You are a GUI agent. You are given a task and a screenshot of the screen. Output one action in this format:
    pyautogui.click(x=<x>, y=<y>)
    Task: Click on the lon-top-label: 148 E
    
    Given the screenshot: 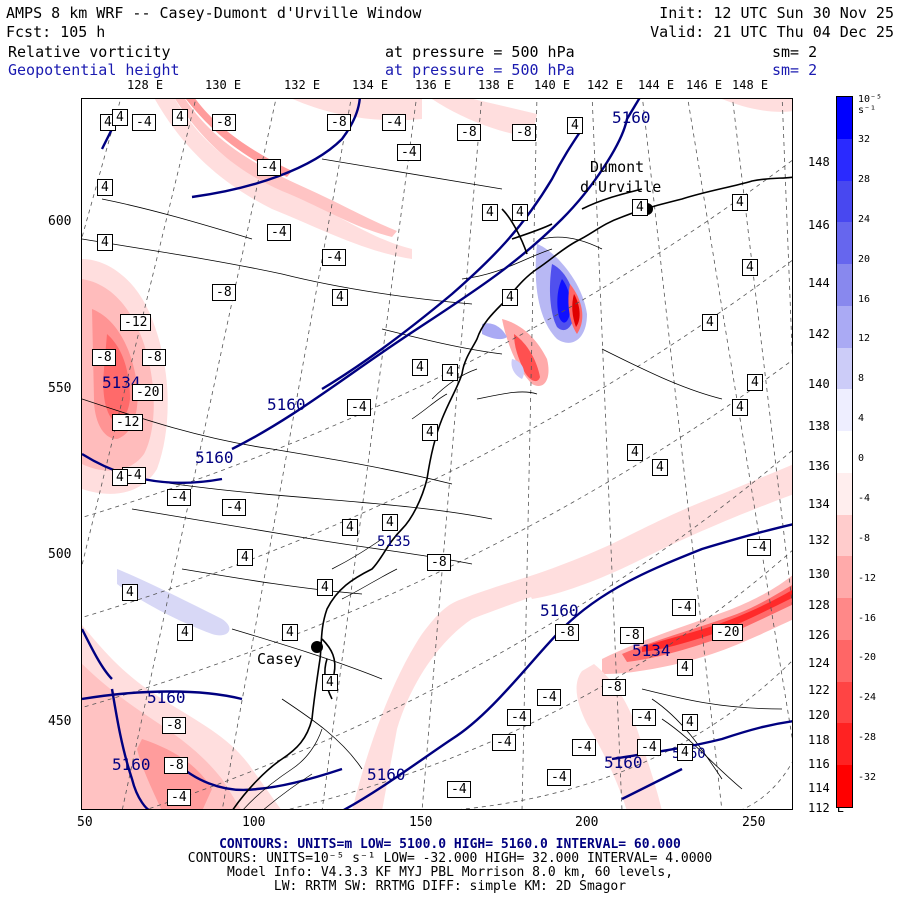 What is the action you would take?
    pyautogui.click(x=750, y=85)
    